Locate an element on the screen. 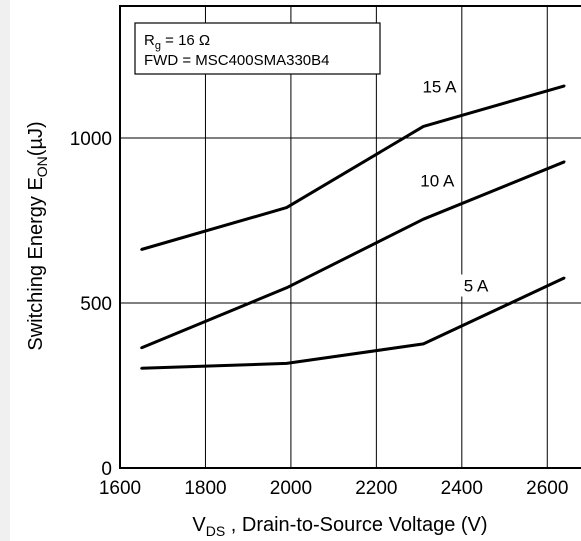 This screenshot has height=541, width=581. series-label: 10 A is located at coordinates (437, 180).